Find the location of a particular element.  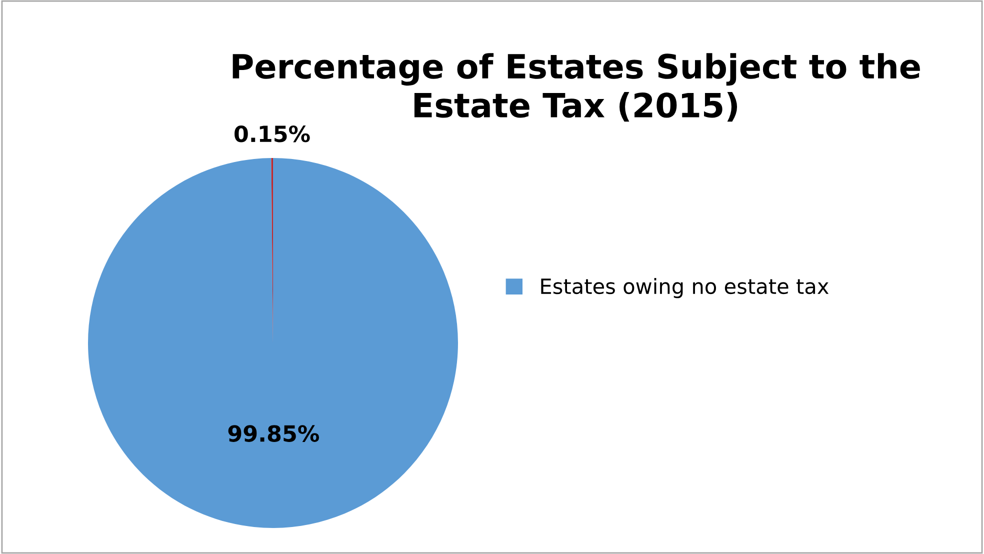

legend-label: Estates owing no estate tax is located at coordinates (685, 288).